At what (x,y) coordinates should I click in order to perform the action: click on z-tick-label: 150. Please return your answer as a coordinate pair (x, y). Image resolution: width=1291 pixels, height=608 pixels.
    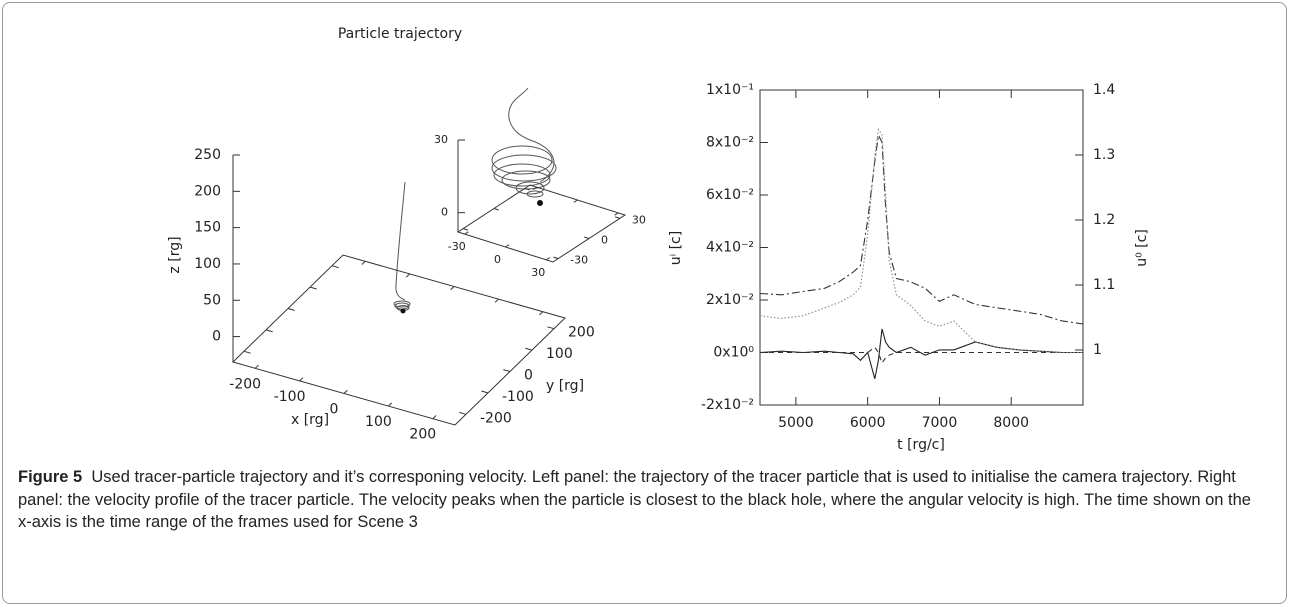
    Looking at the image, I should click on (207, 228).